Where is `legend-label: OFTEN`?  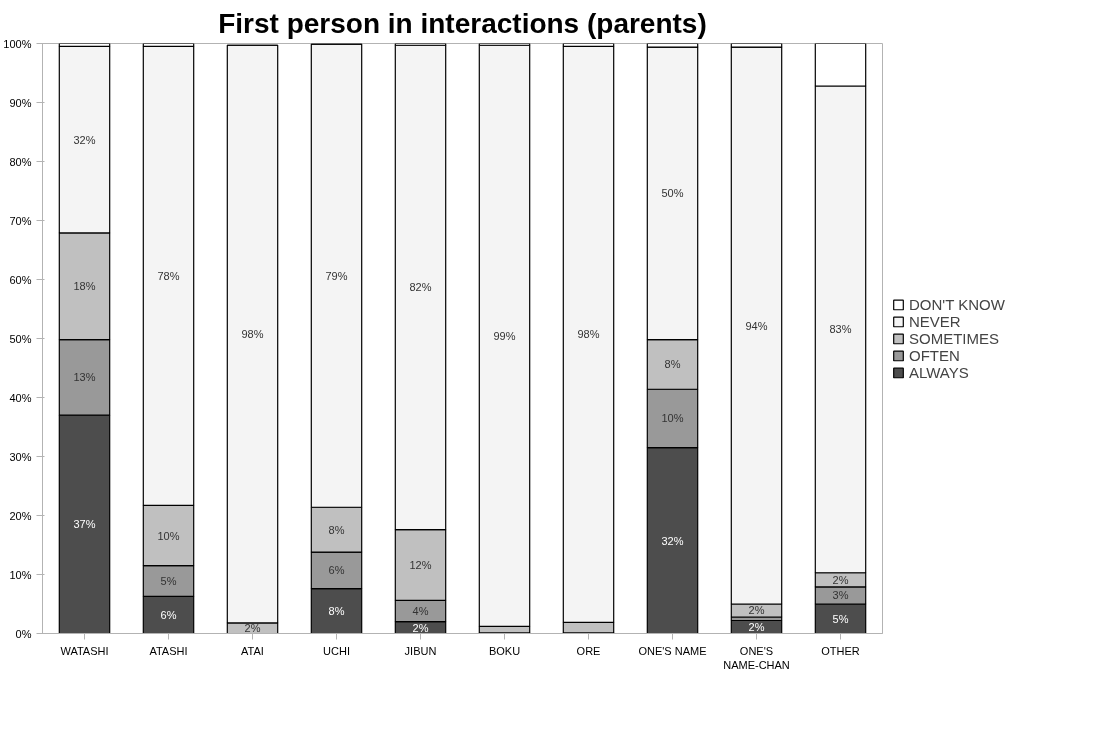
legend-label: OFTEN is located at coordinates (934, 355).